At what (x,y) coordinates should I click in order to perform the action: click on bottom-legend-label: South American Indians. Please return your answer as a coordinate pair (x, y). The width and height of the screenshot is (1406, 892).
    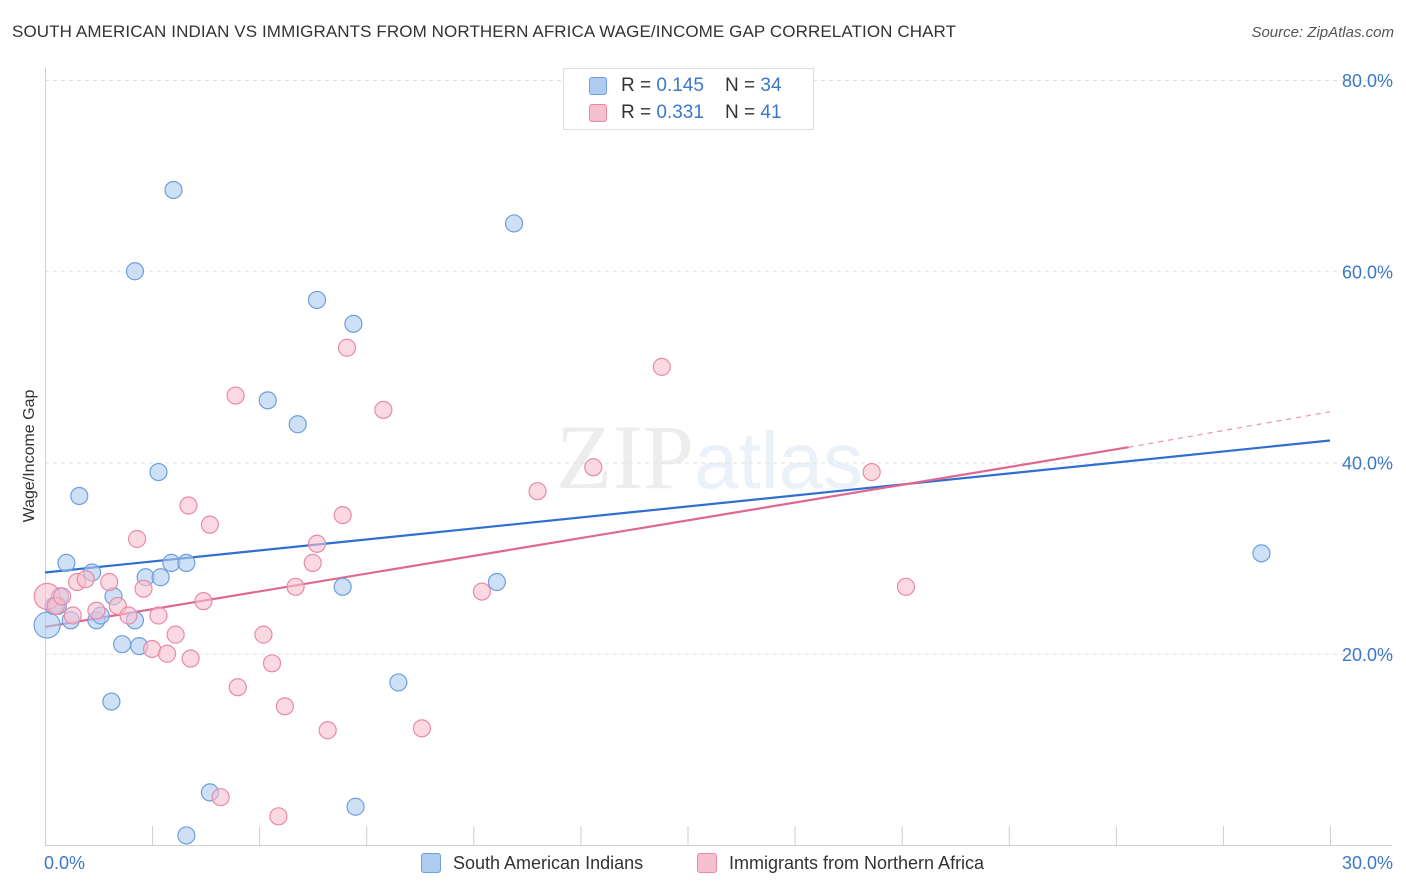
    Looking at the image, I should click on (548, 863).